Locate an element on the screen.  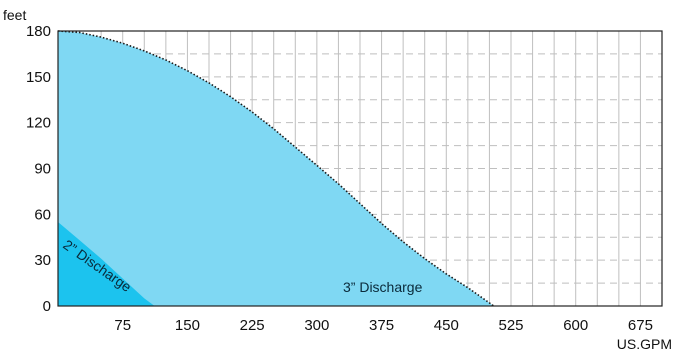
y-axis-title: feet is located at coordinates (14, 15).